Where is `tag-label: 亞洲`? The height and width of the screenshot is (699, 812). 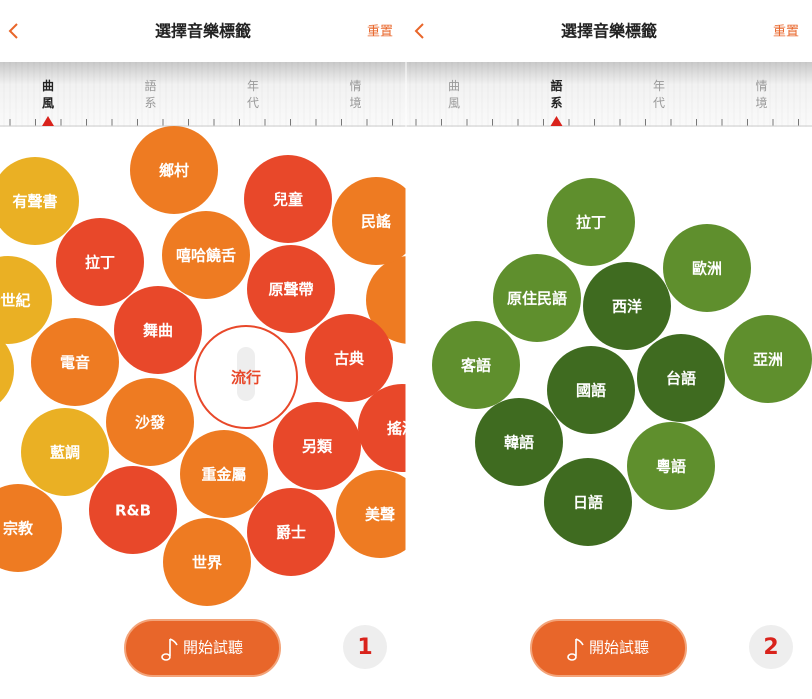 tag-label: 亞洲 is located at coordinates (768, 360).